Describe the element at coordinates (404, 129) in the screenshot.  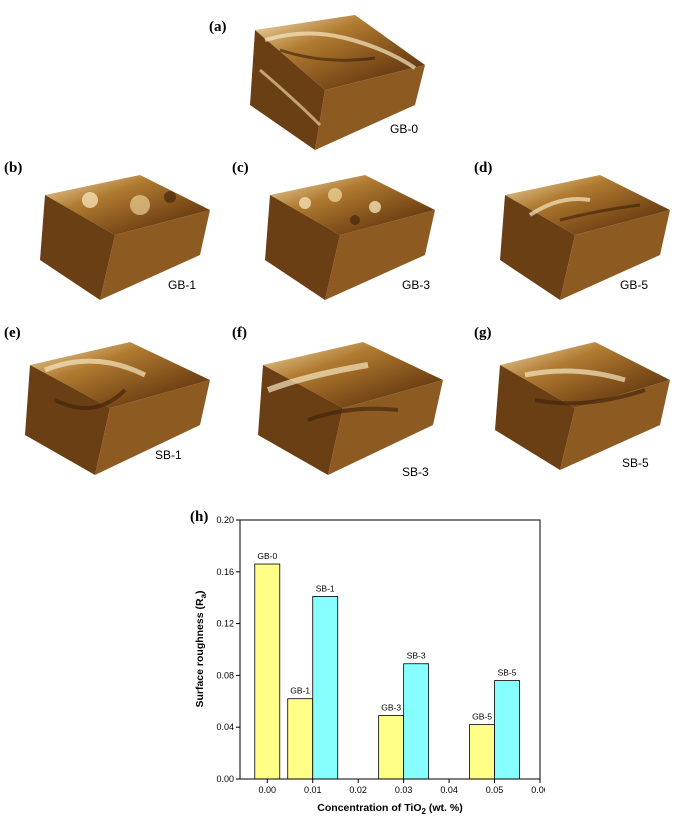
I see `panel-sample-a: GB-0` at that location.